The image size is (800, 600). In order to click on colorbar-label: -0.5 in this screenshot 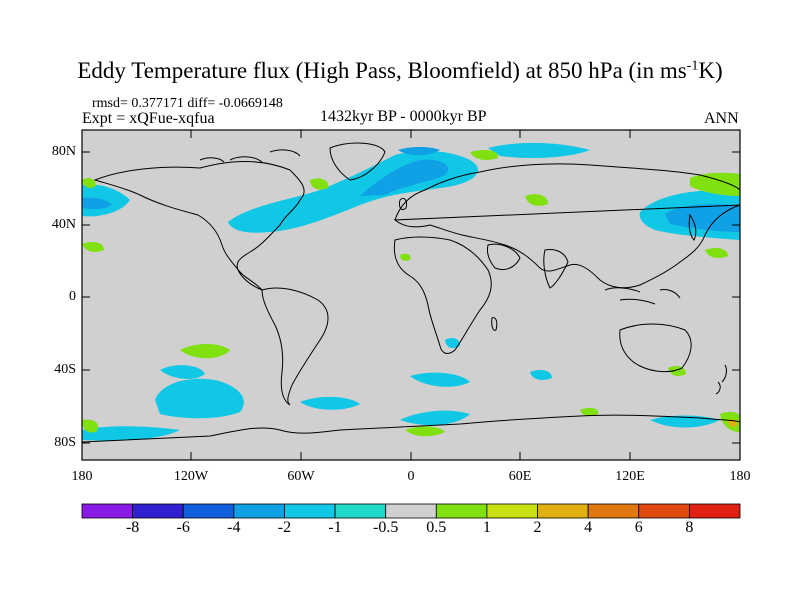, I will do `click(386, 527)`.